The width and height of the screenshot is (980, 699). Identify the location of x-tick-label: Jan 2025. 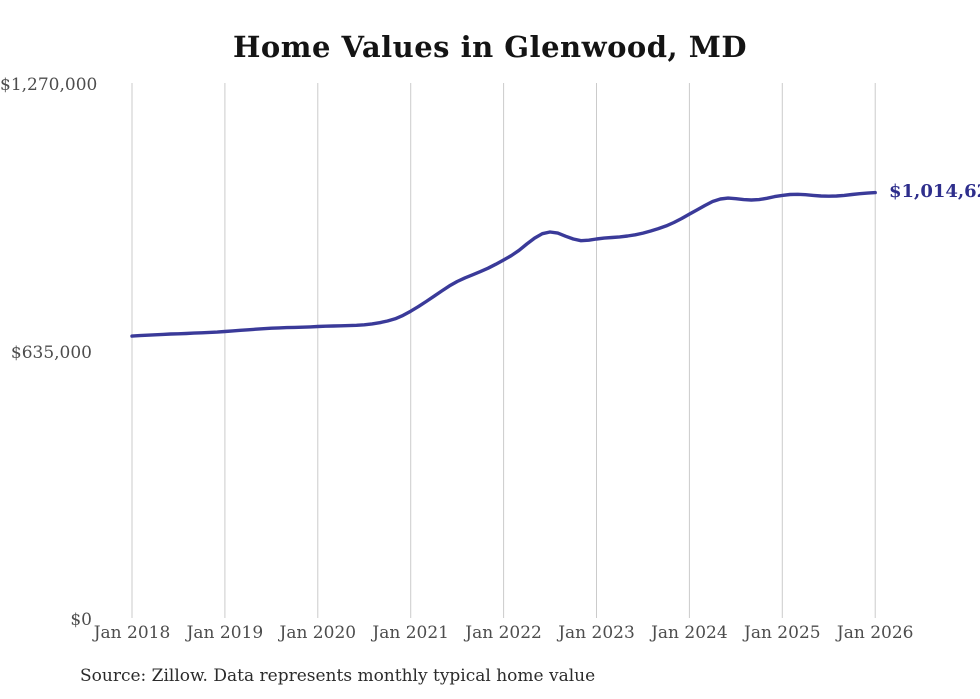
(782, 633).